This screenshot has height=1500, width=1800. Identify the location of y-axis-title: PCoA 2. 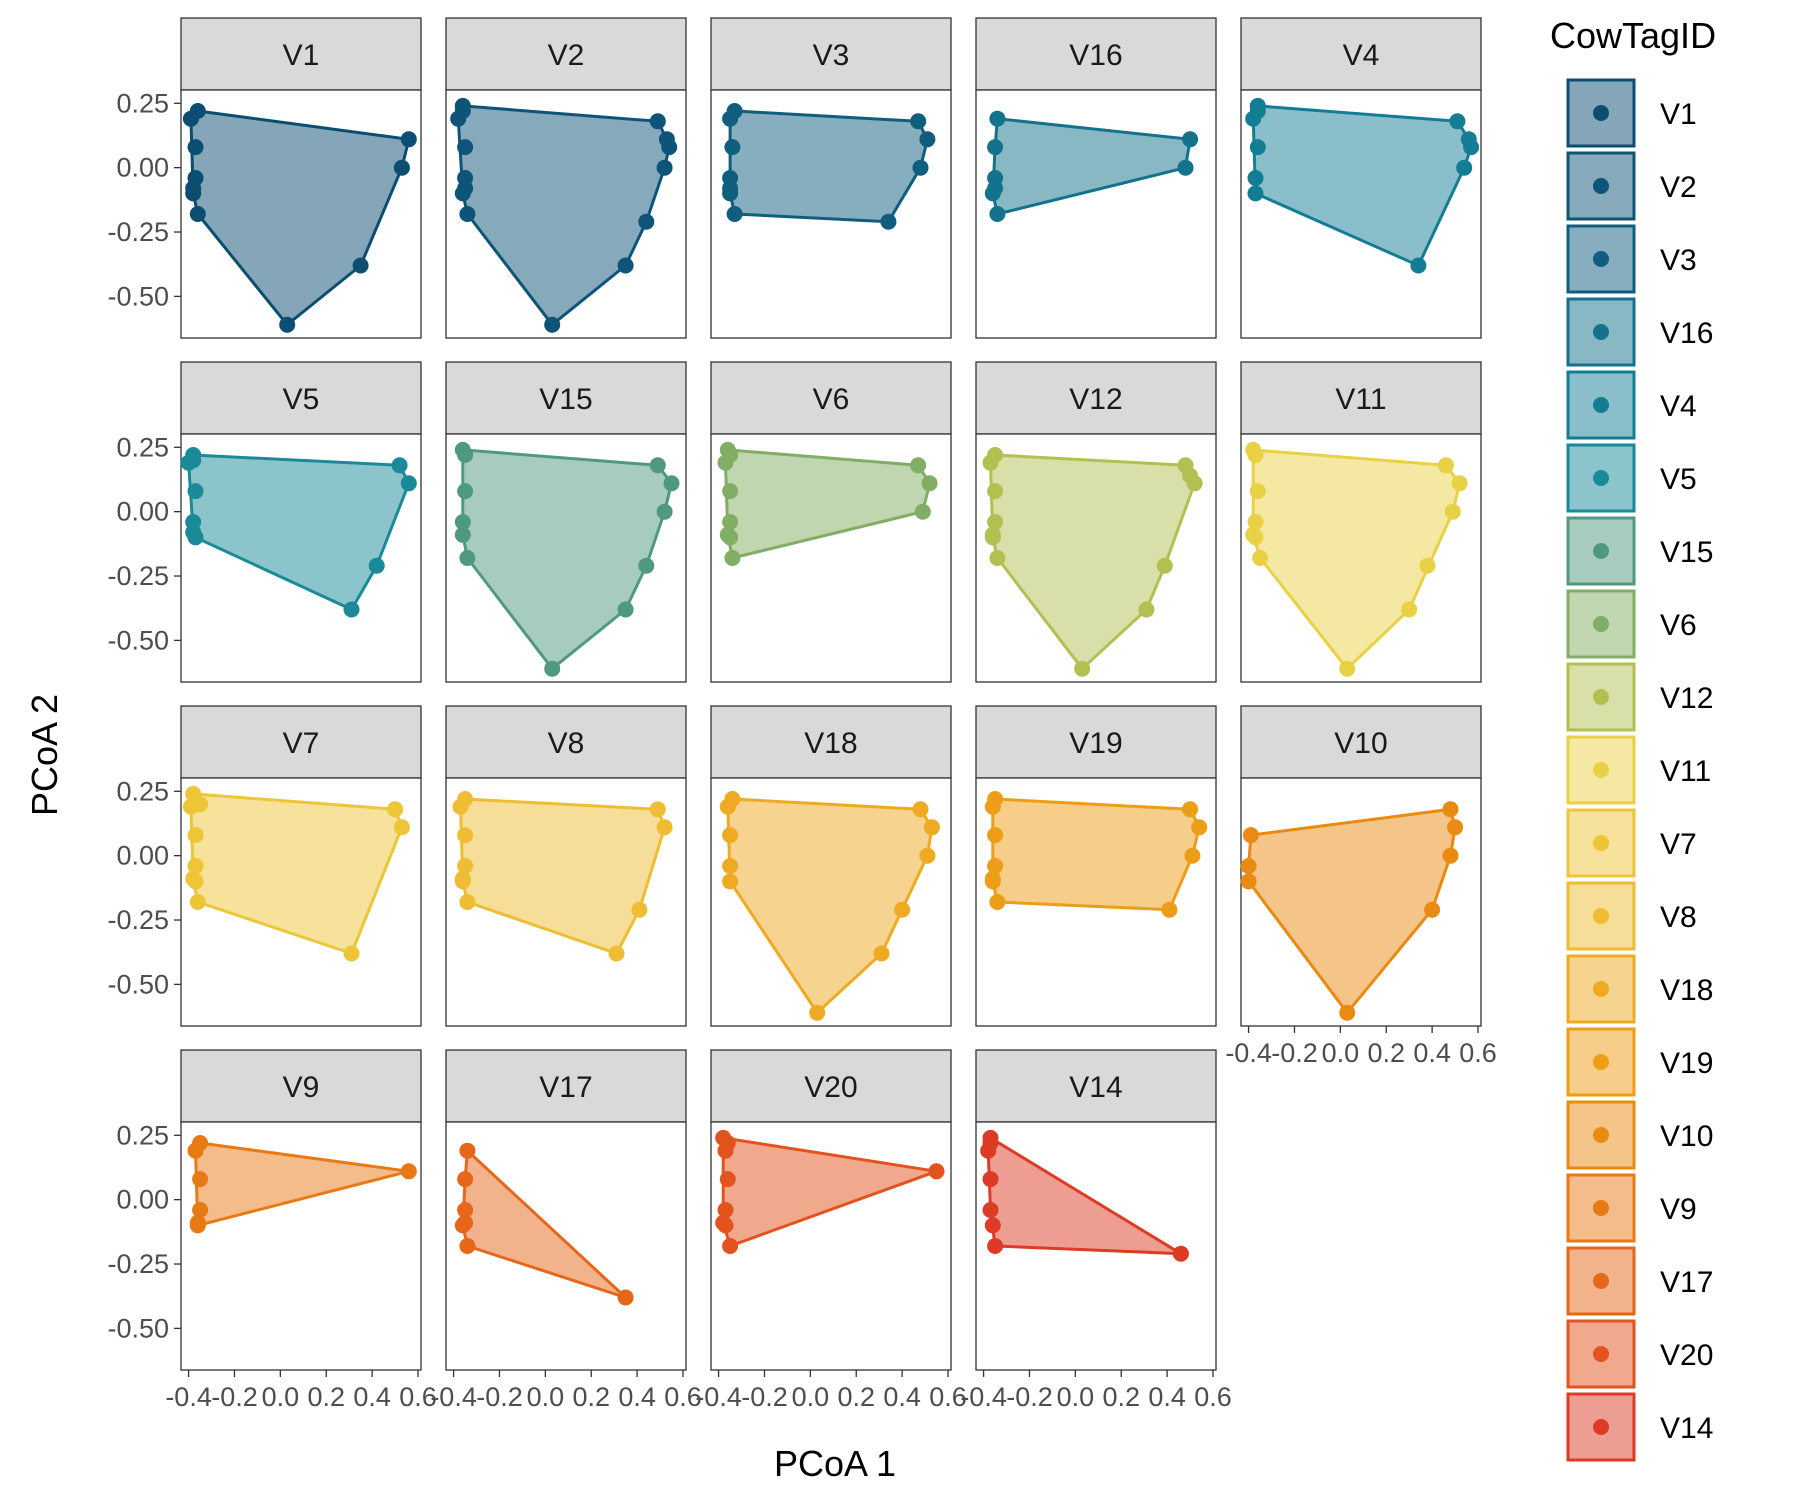
(44, 755).